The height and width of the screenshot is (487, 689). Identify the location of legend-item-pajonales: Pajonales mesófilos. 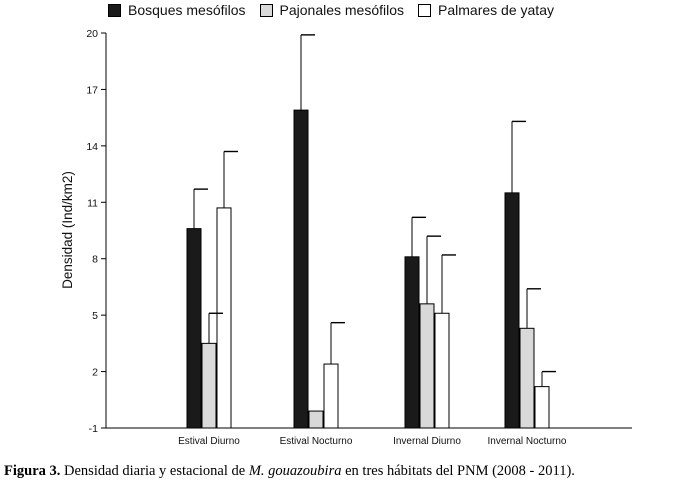
(332, 10).